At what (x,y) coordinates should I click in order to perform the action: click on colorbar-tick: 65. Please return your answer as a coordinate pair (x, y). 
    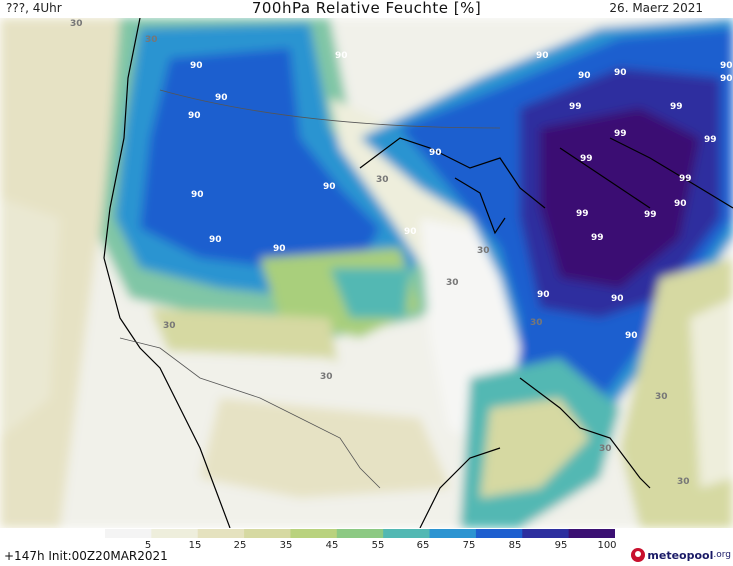
    Looking at the image, I should click on (423, 545).